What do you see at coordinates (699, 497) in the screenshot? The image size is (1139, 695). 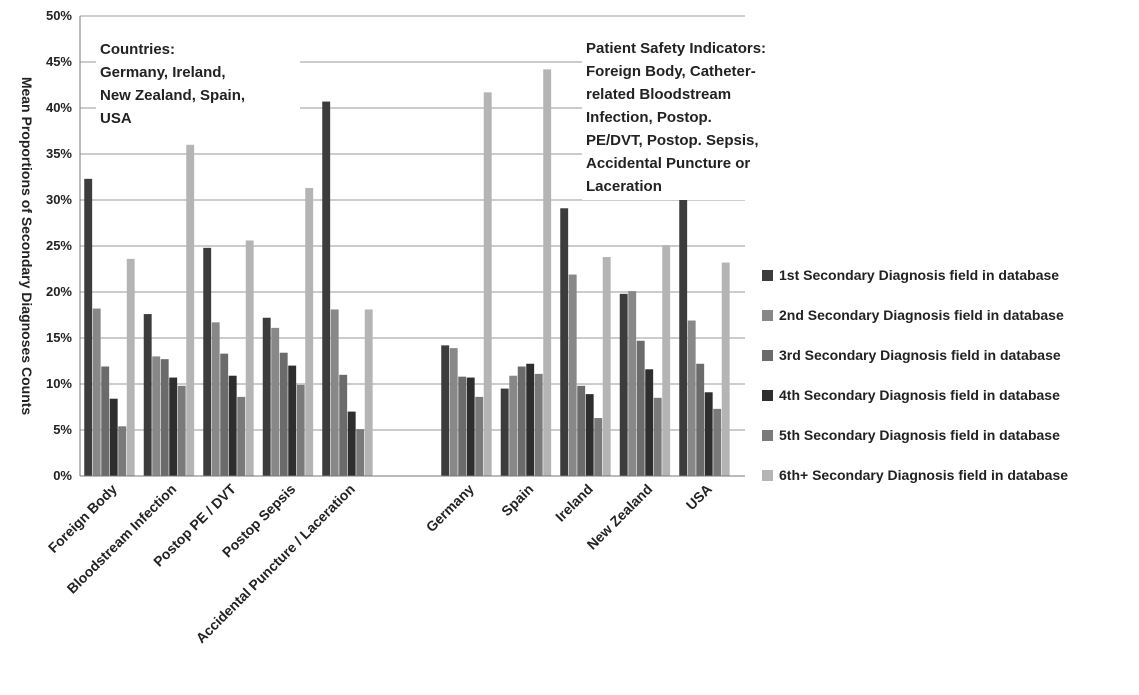 I see `x-tick-label: USA` at bounding box center [699, 497].